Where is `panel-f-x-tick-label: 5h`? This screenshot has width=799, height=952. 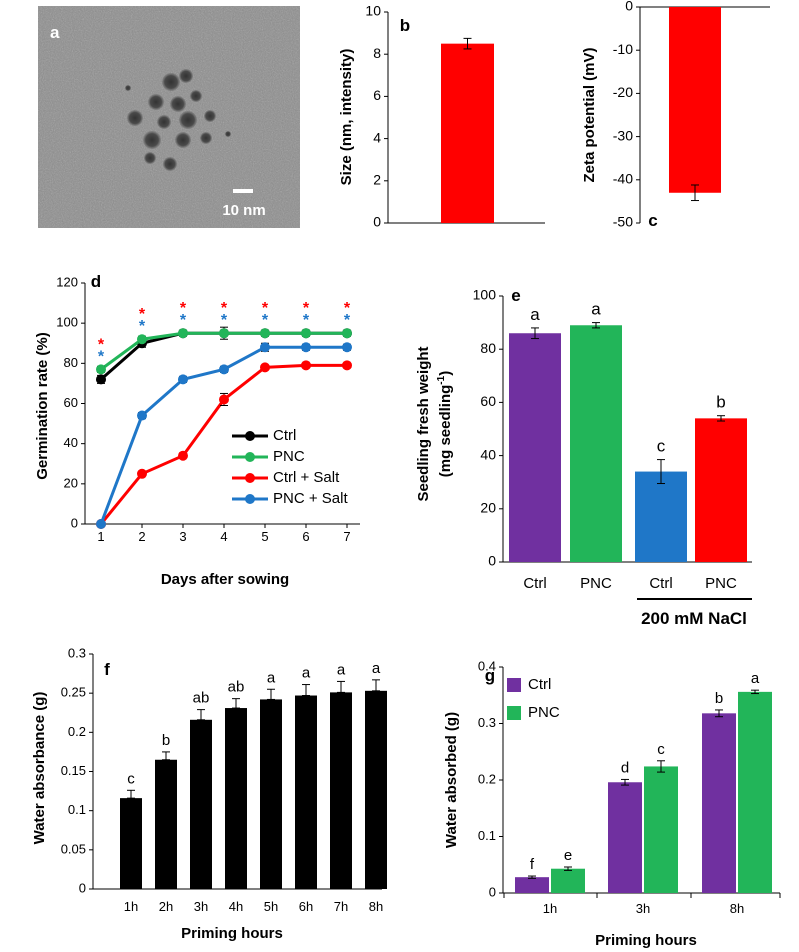
panel-f-x-tick-label: 5h is located at coordinates (271, 906).